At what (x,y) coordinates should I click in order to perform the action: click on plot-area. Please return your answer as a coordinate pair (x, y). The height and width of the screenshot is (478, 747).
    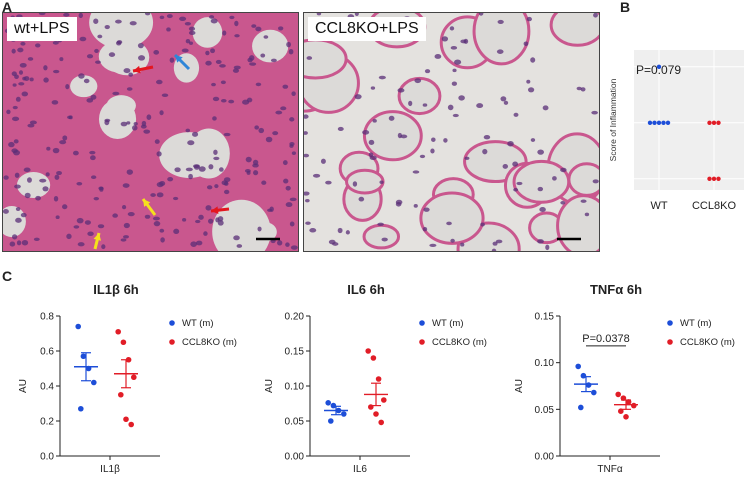
    Looking at the image, I should click on (689, 120).